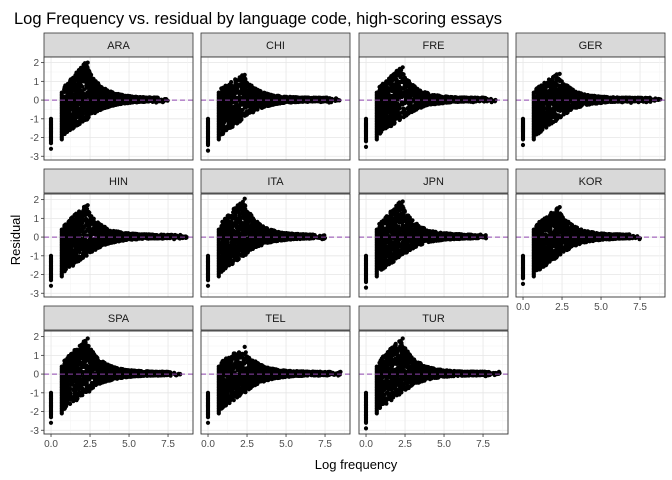 The image size is (672, 480). Describe the element at coordinates (34, 157) in the screenshot. I see `y-tick-label: -3` at that location.